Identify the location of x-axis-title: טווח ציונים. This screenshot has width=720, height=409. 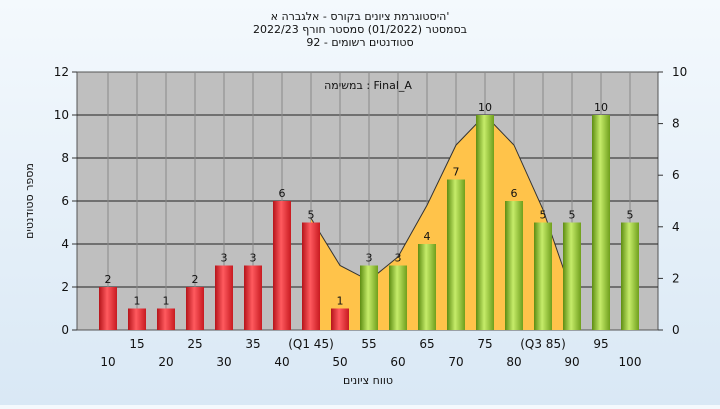
(368, 380).